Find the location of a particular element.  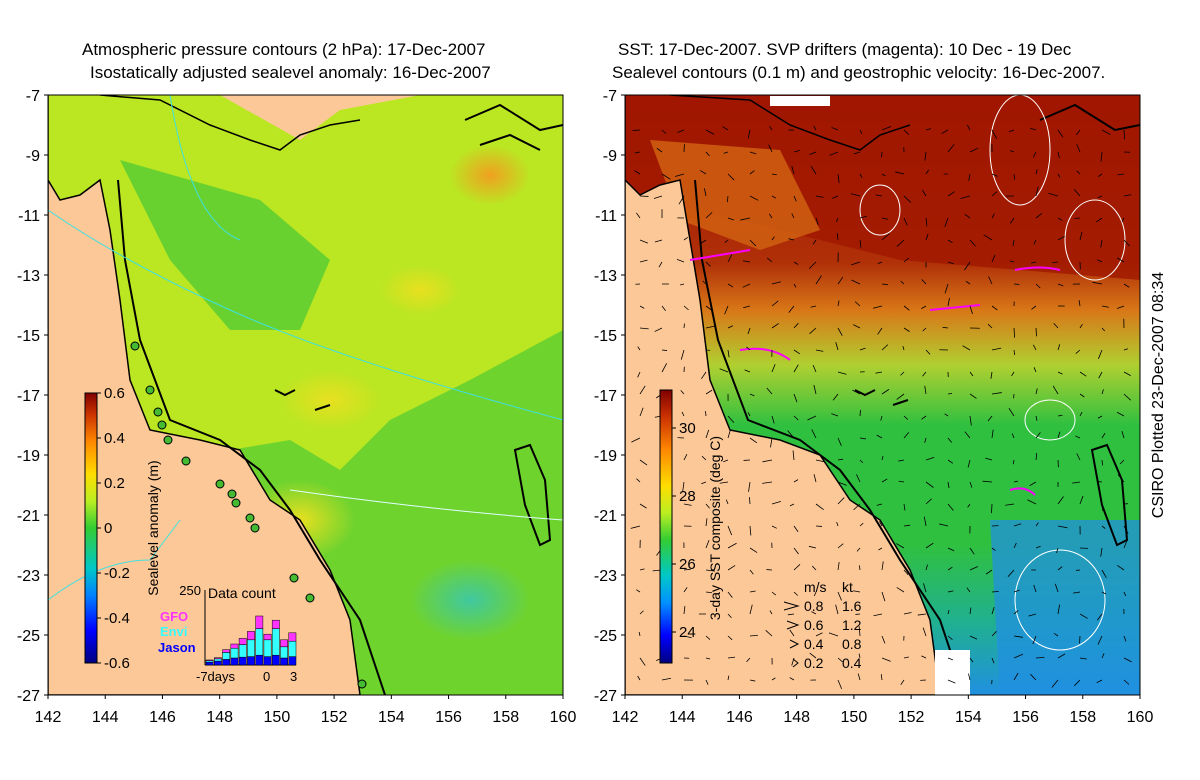

velocity-legend-kt: 1.6 is located at coordinates (852, 606).